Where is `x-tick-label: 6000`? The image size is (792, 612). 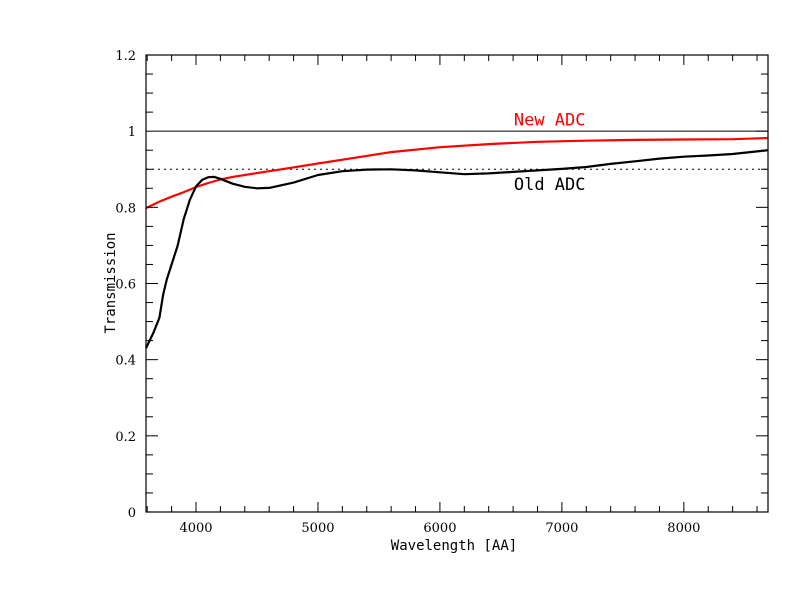
x-tick-label: 6000 is located at coordinates (439, 528).